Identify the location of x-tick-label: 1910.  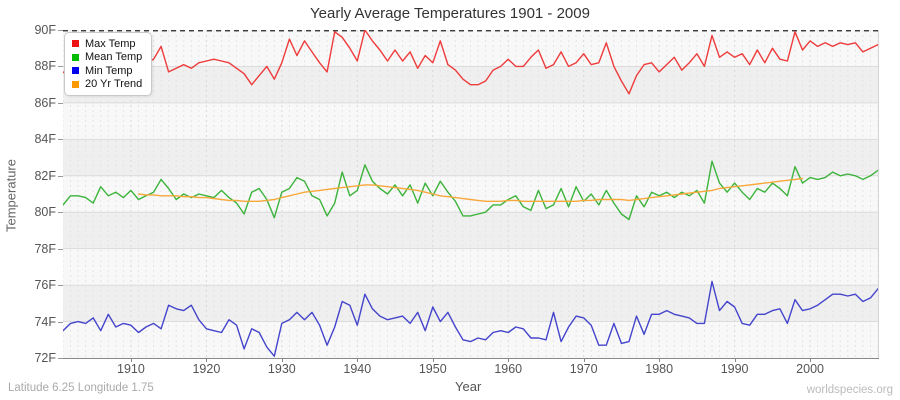
(131, 369).